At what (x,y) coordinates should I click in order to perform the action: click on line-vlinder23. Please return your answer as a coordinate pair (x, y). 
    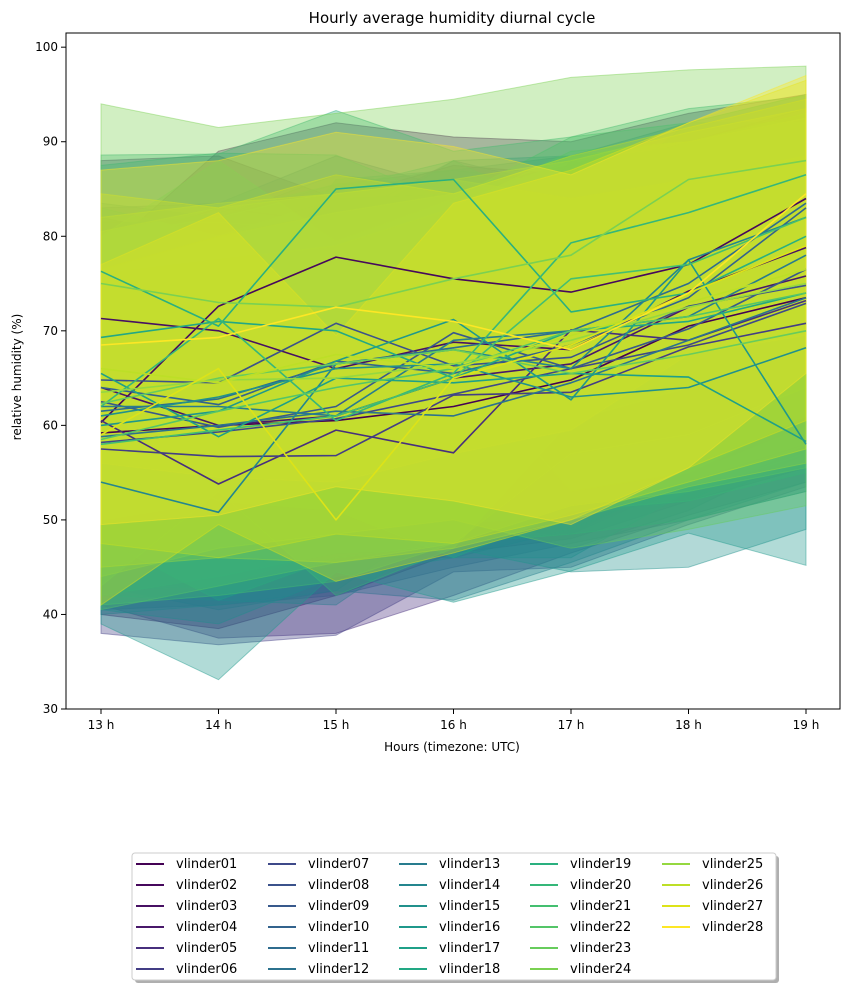
    Looking at the image, I should click on (453, 367).